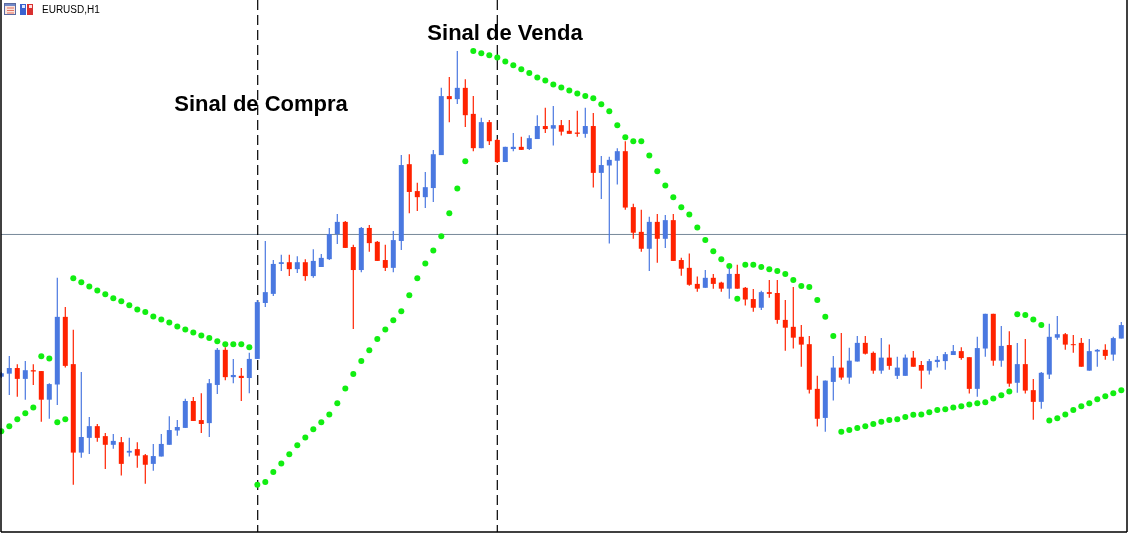  Describe the element at coordinates (261, 103) in the screenshot. I see `annotation: Sinal de Compra` at that location.